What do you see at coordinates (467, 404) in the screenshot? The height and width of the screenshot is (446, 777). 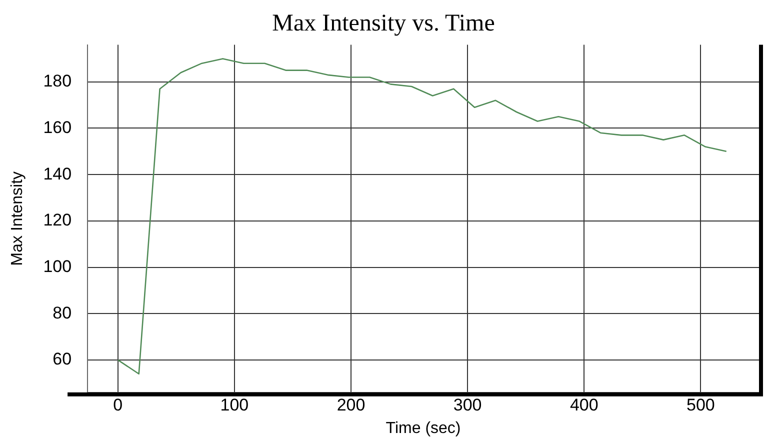 I see `x-tick-label: 300` at bounding box center [467, 404].